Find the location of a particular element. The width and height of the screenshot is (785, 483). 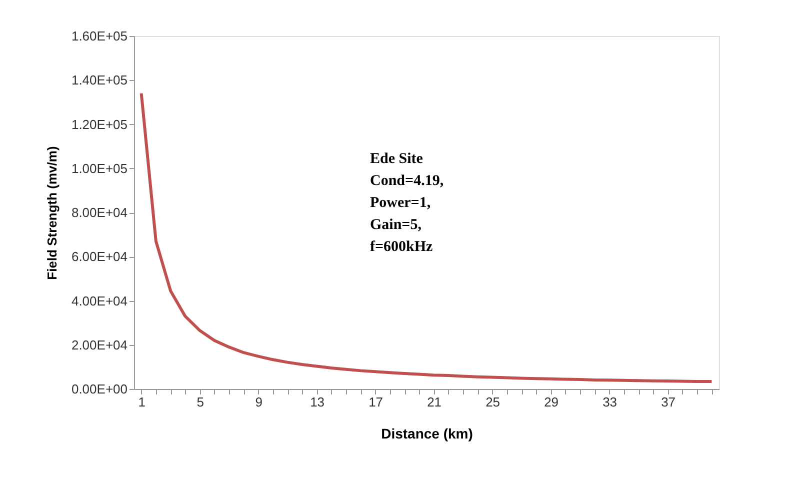

y-tick-label: 1.40E+05 is located at coordinates (99, 80).